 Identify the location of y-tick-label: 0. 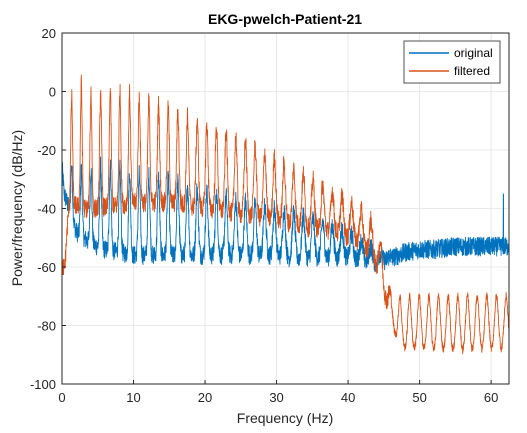
(52, 92).